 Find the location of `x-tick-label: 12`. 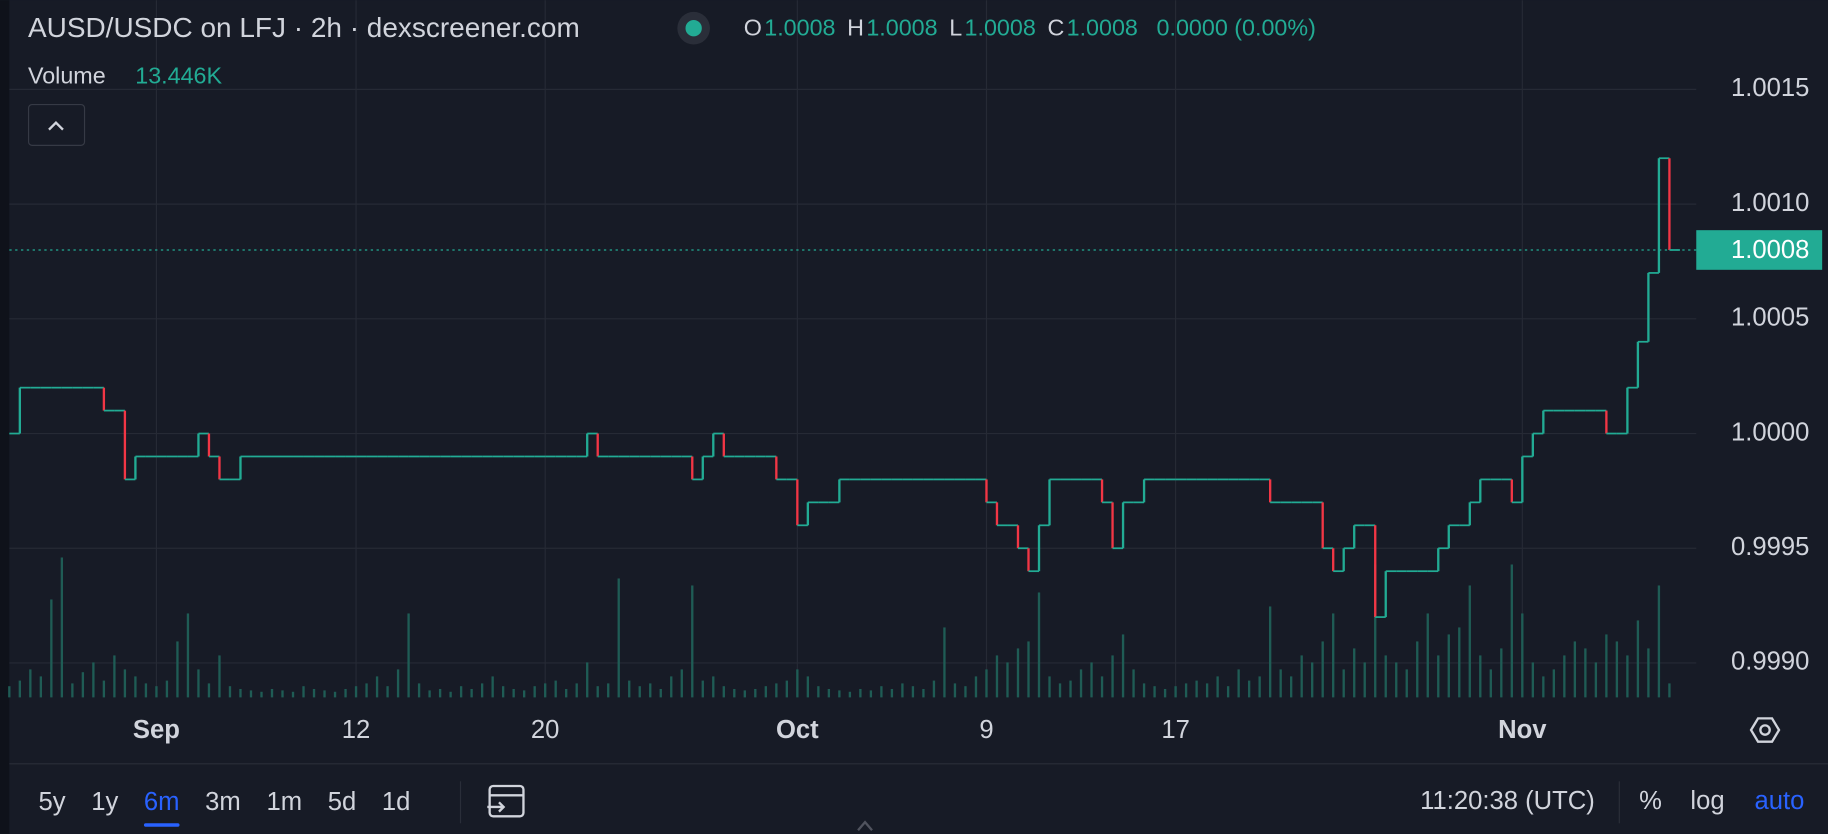

x-tick-label: 12 is located at coordinates (356, 730).